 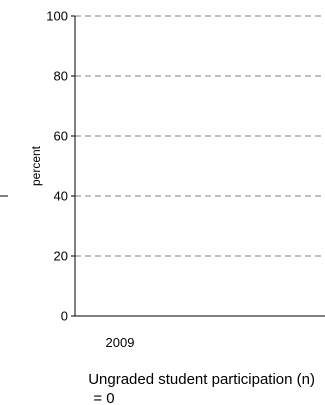 What do you see at coordinates (61, 136) in the screenshot?
I see `y-tick-label: 60` at bounding box center [61, 136].